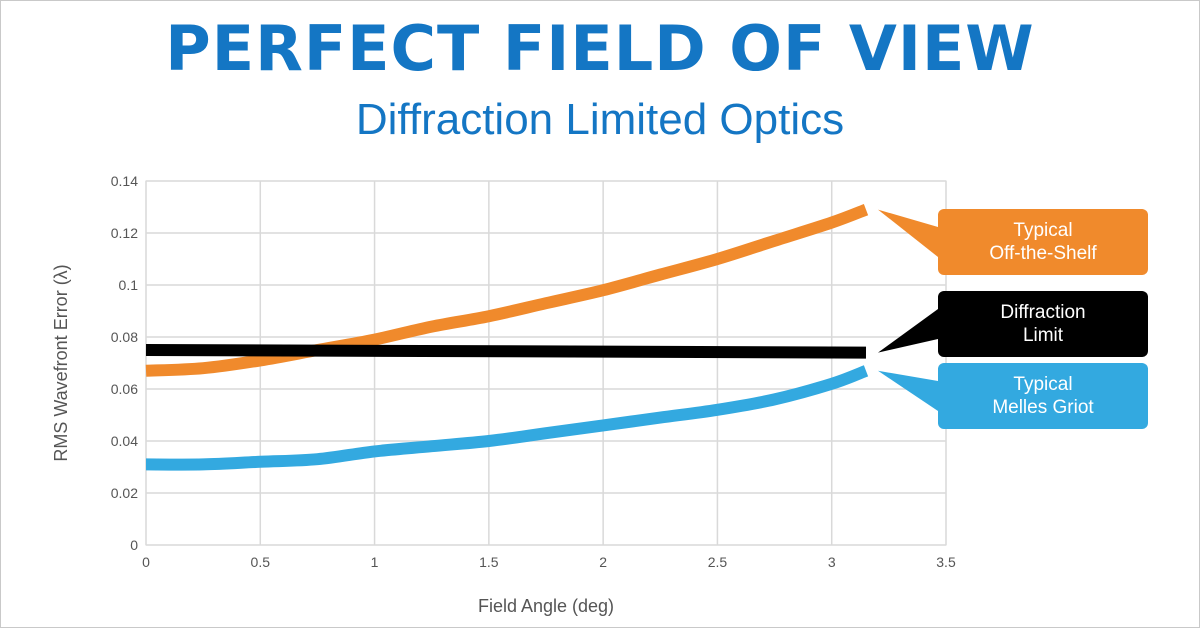 The image size is (1200, 628). I want to click on callout-line2: Limit, so click(1043, 335).